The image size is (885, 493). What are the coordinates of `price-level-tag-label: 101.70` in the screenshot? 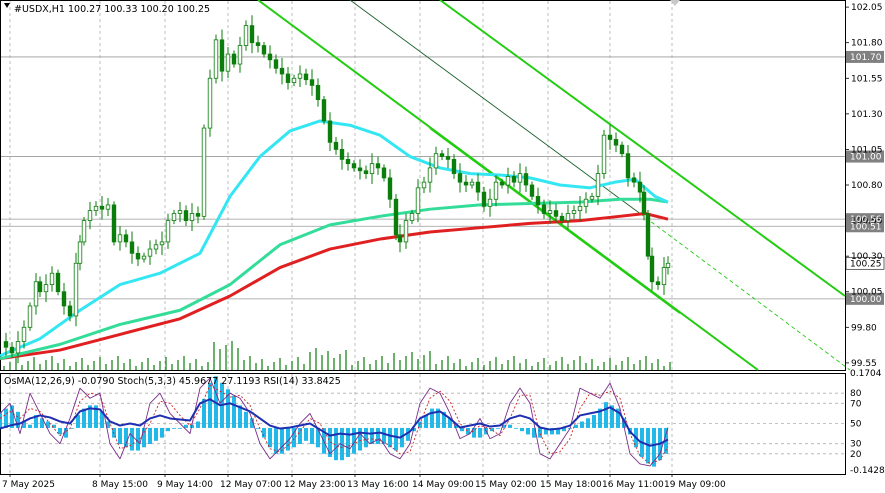 It's located at (866, 58).